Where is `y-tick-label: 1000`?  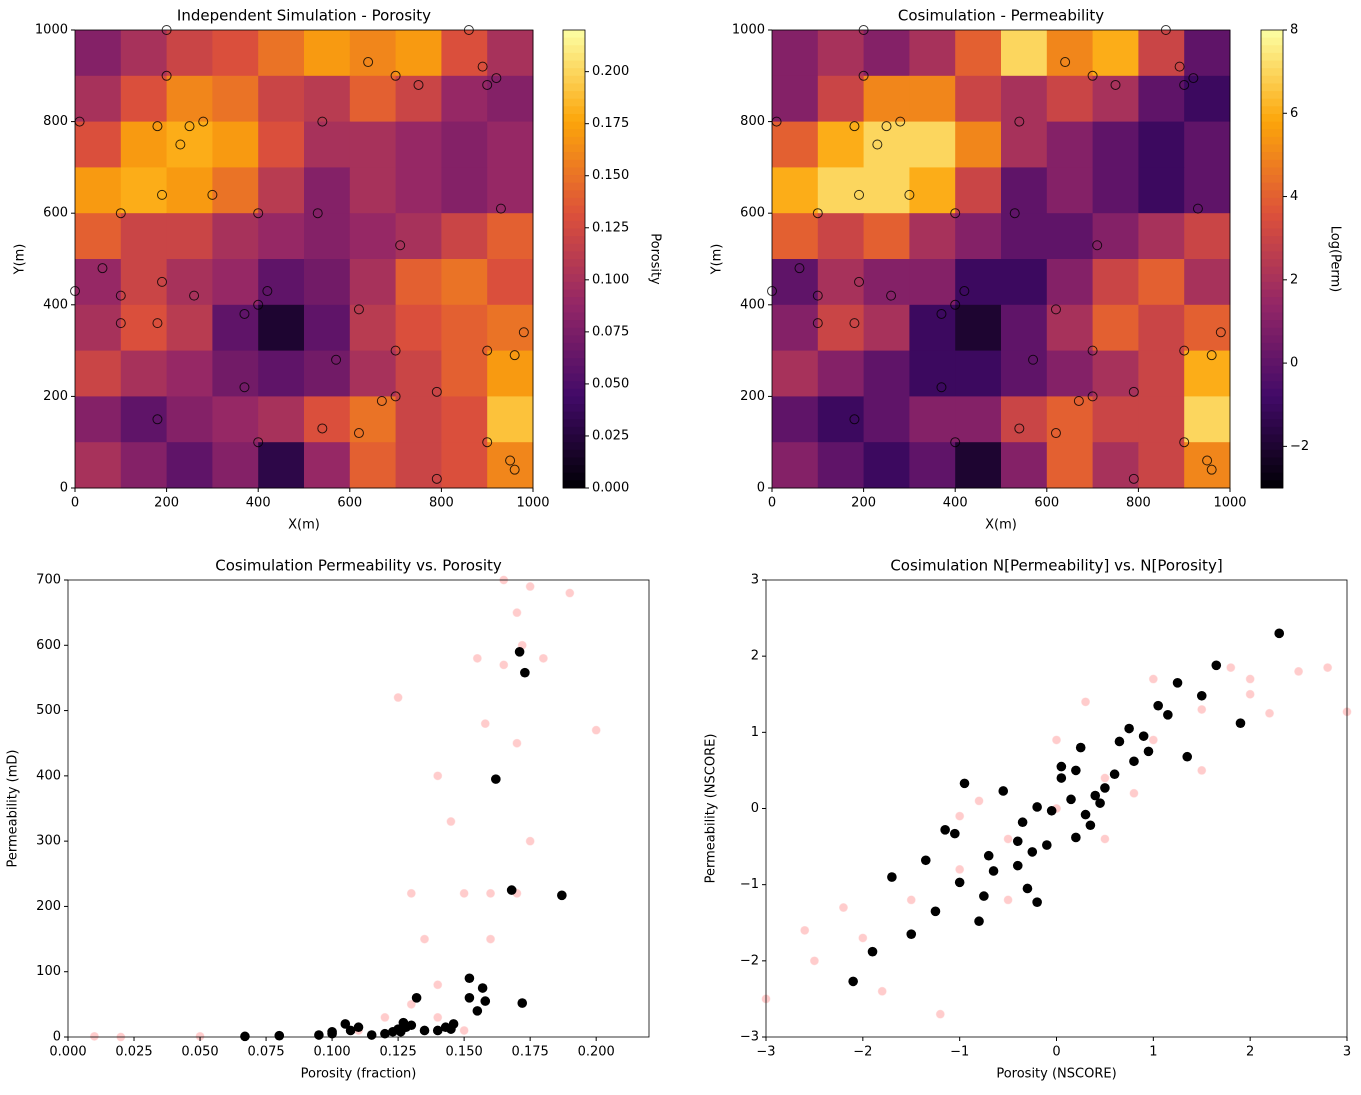 y-tick-label: 1000 is located at coordinates (748, 30).